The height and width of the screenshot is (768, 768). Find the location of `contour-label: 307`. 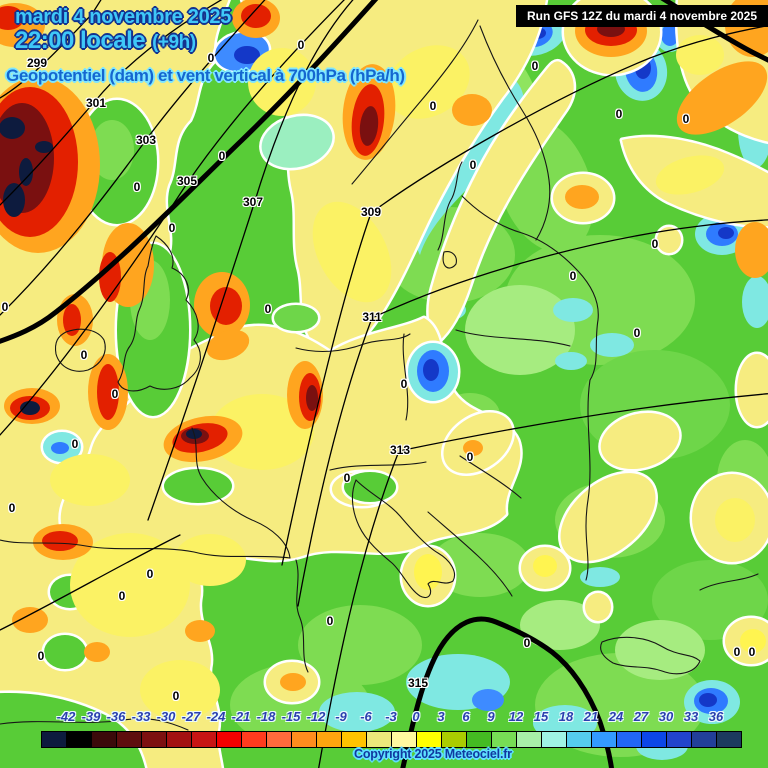

contour-label: 307 is located at coordinates (253, 202).